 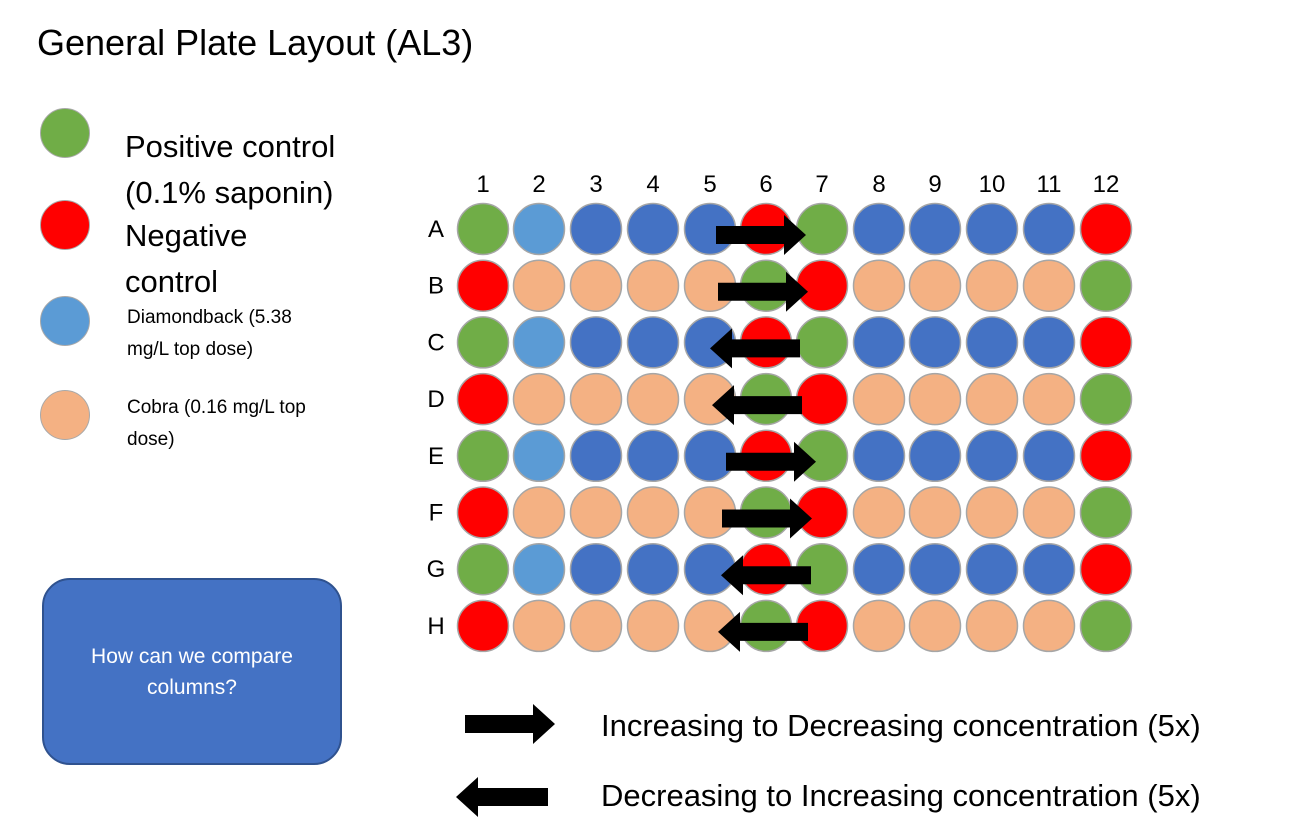 What do you see at coordinates (596, 342) in the screenshot?
I see `well-C3` at bounding box center [596, 342].